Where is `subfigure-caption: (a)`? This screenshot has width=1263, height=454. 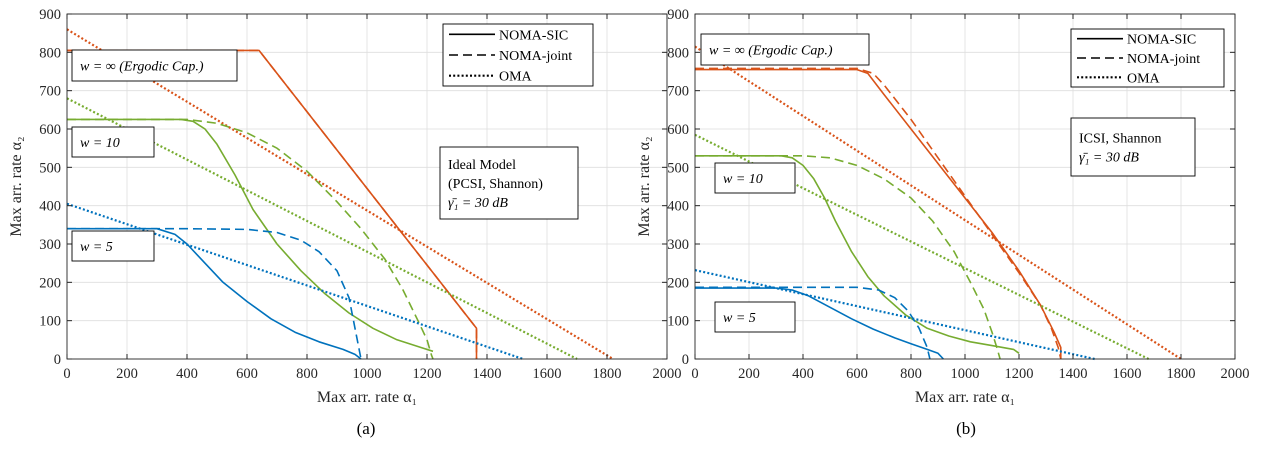
subfigure-caption: (a) is located at coordinates (366, 428).